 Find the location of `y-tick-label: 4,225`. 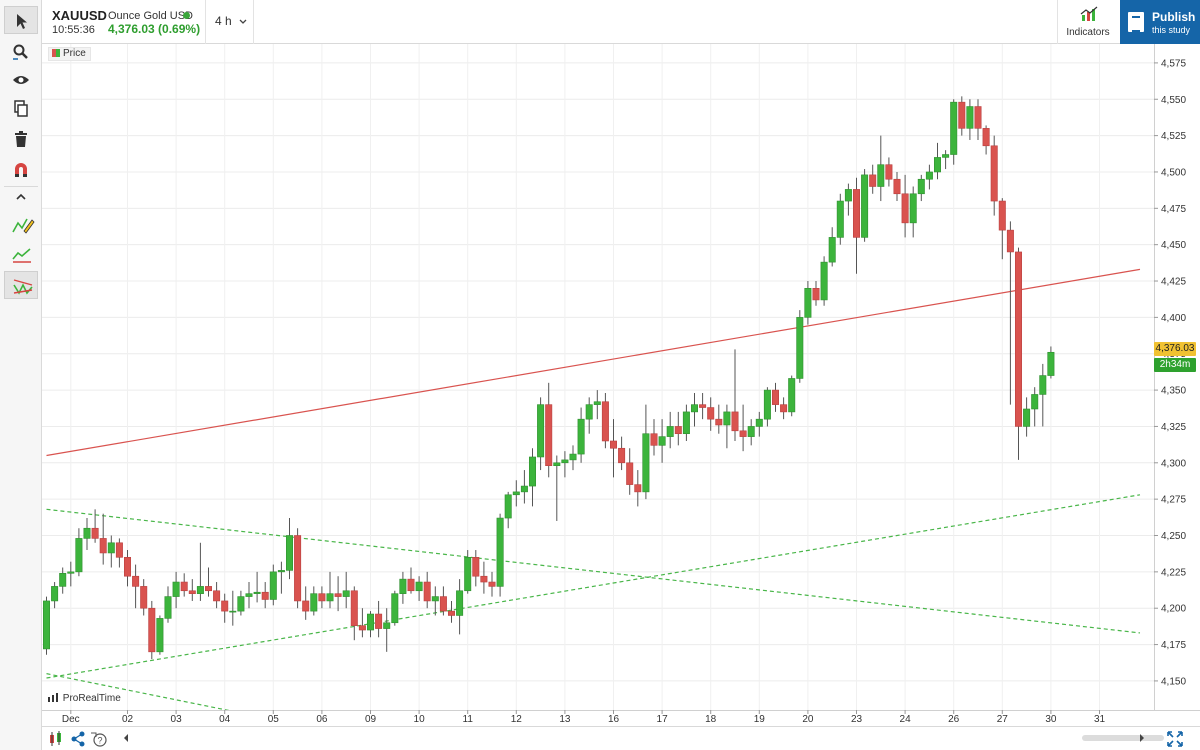

y-tick-label: 4,225 is located at coordinates (1173, 572).